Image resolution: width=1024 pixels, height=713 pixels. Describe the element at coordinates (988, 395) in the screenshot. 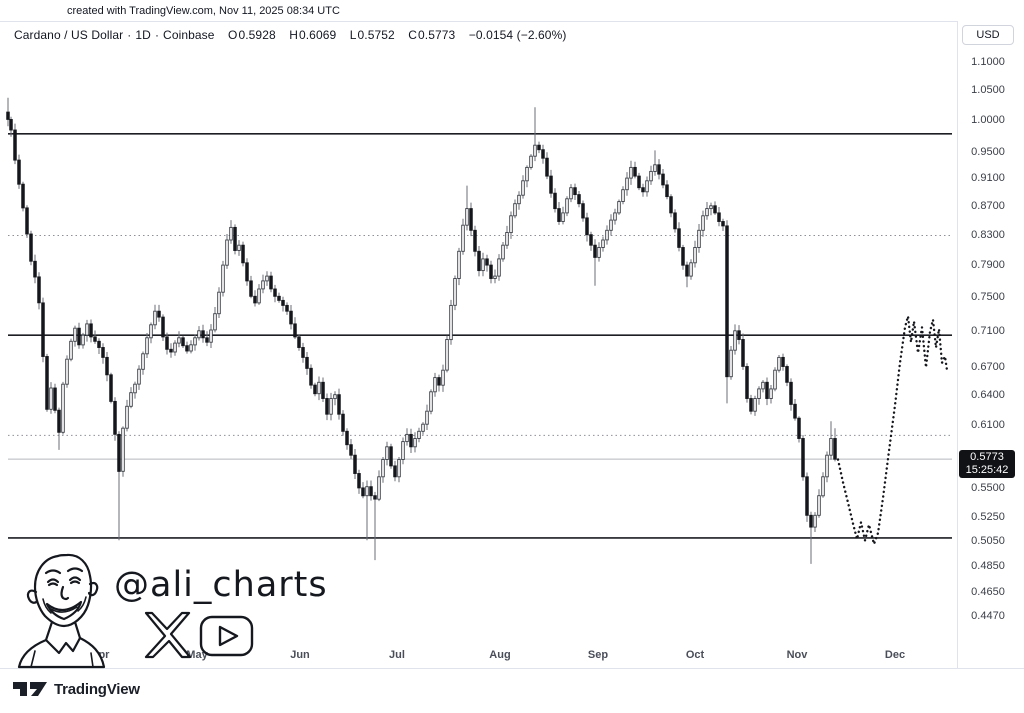

I see `price-axis-label: 0.6400` at that location.